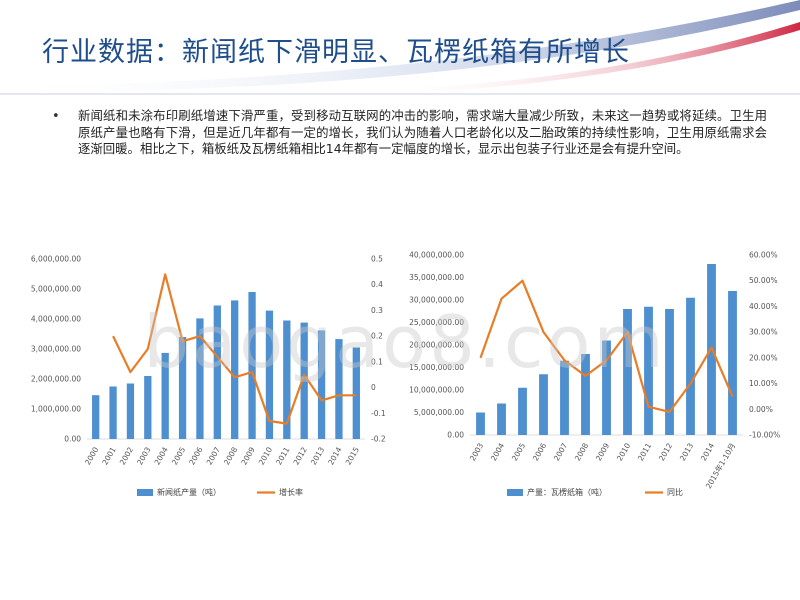  I want to click on y-left-tick-label: 3,000,000.00, so click(56, 349).